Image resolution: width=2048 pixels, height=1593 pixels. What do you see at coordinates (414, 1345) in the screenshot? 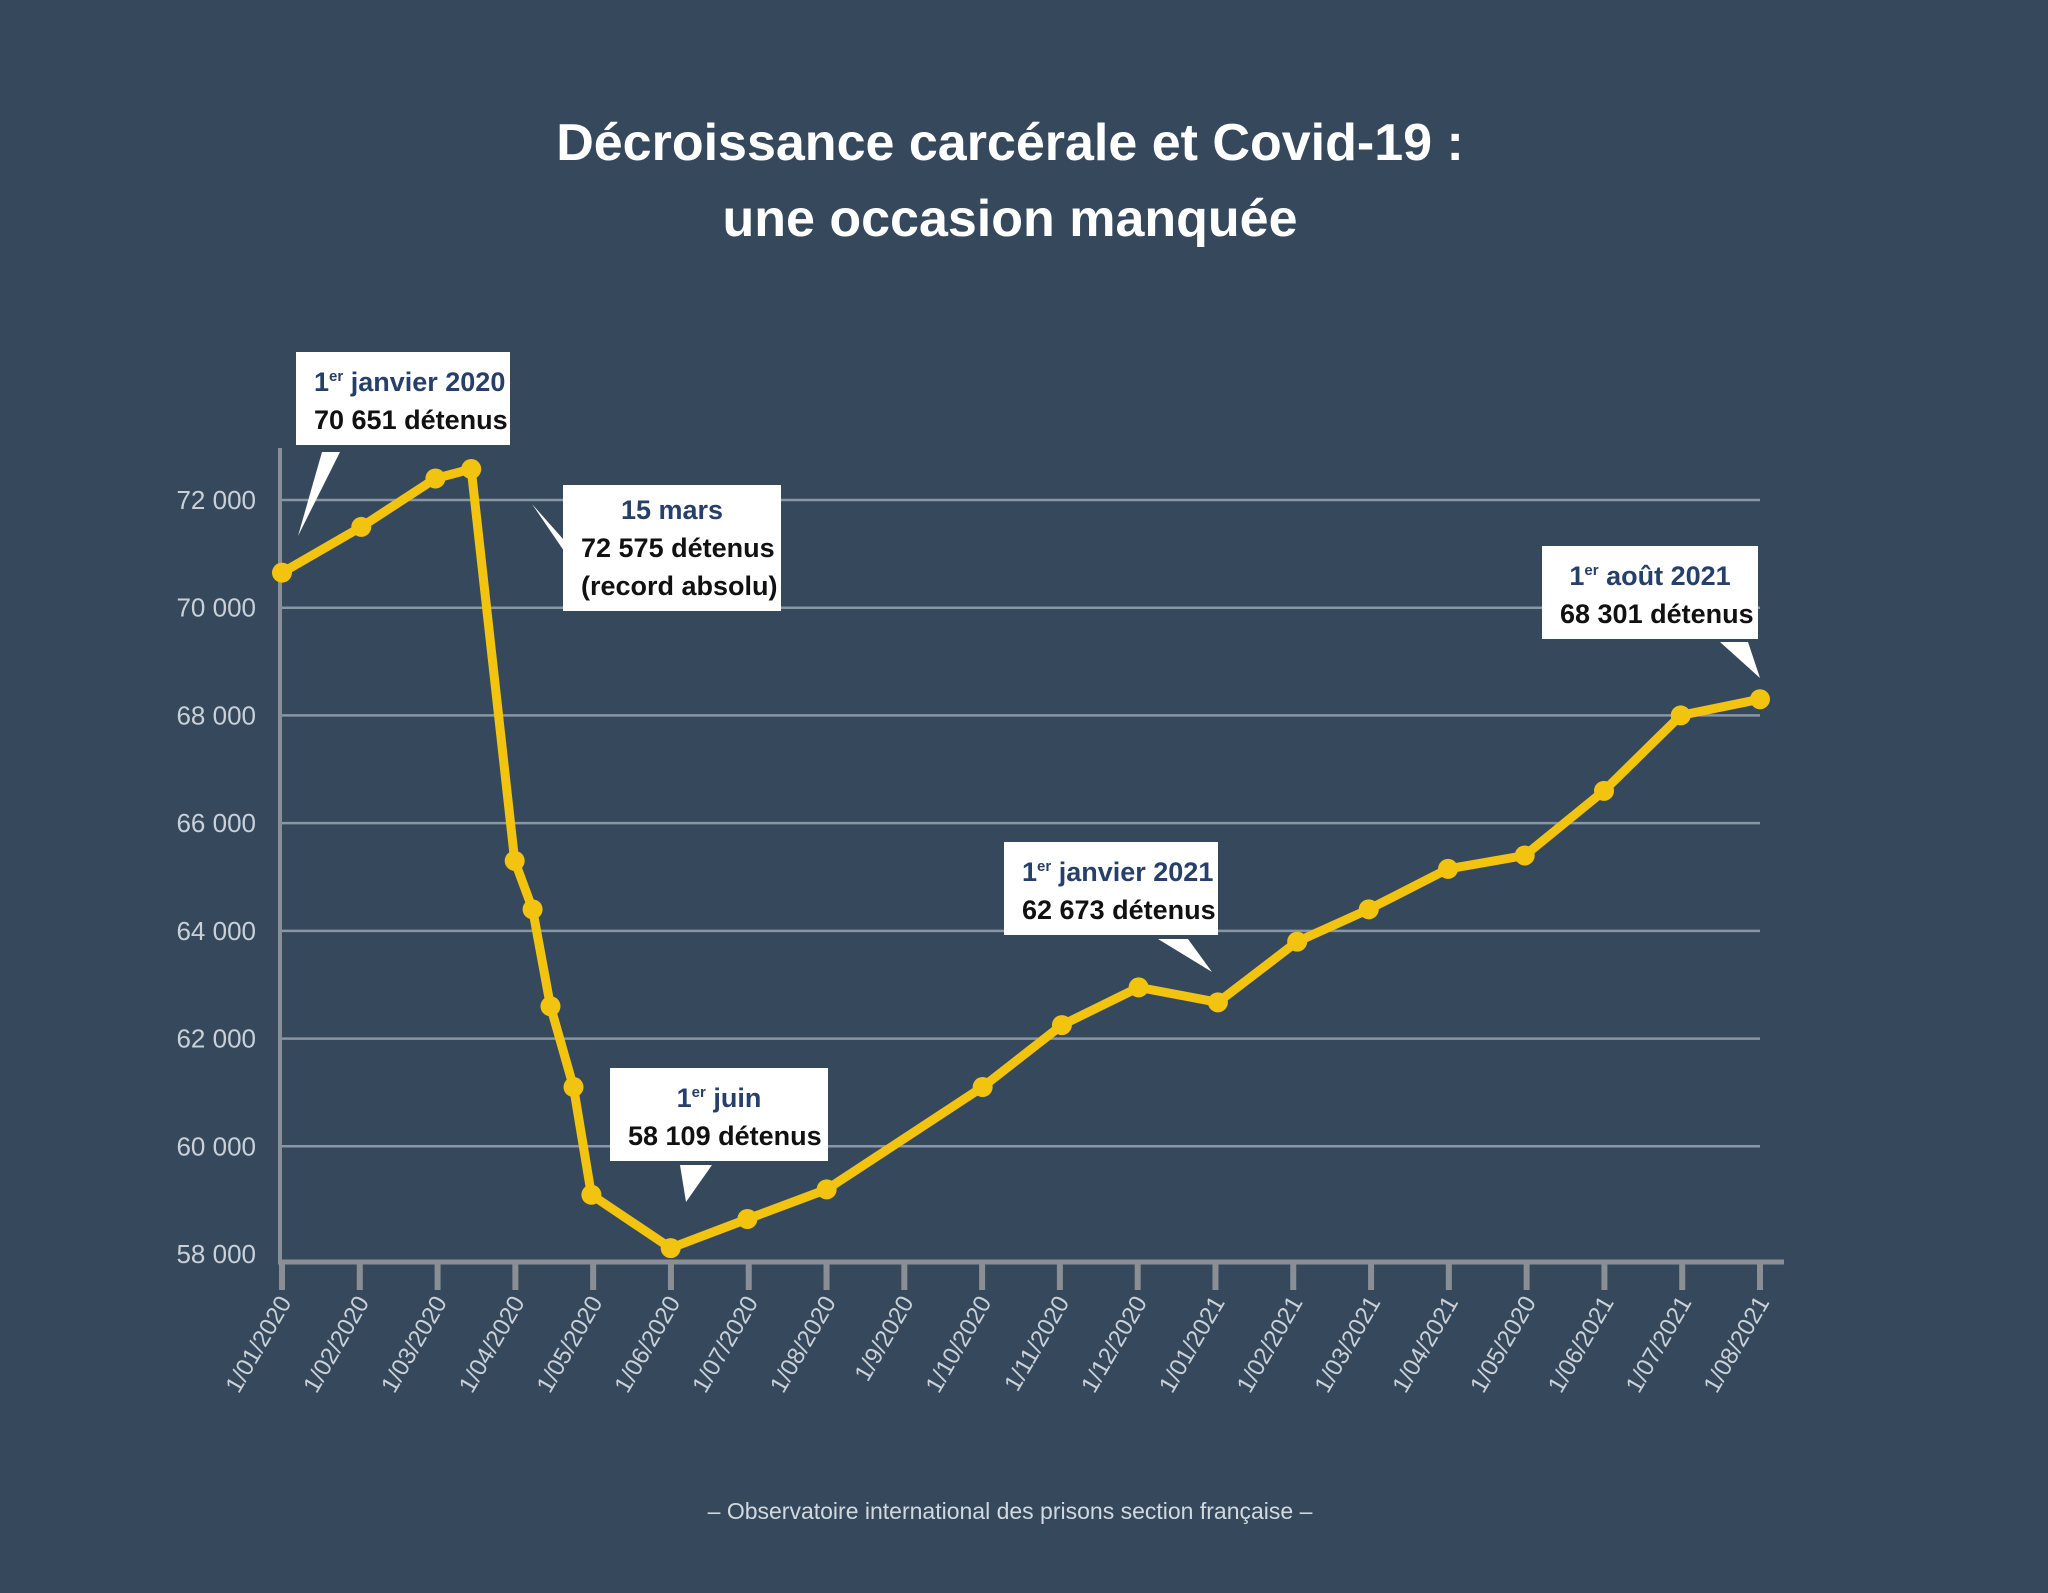
I see `x-tick-label: 1/03/2020` at bounding box center [414, 1345].